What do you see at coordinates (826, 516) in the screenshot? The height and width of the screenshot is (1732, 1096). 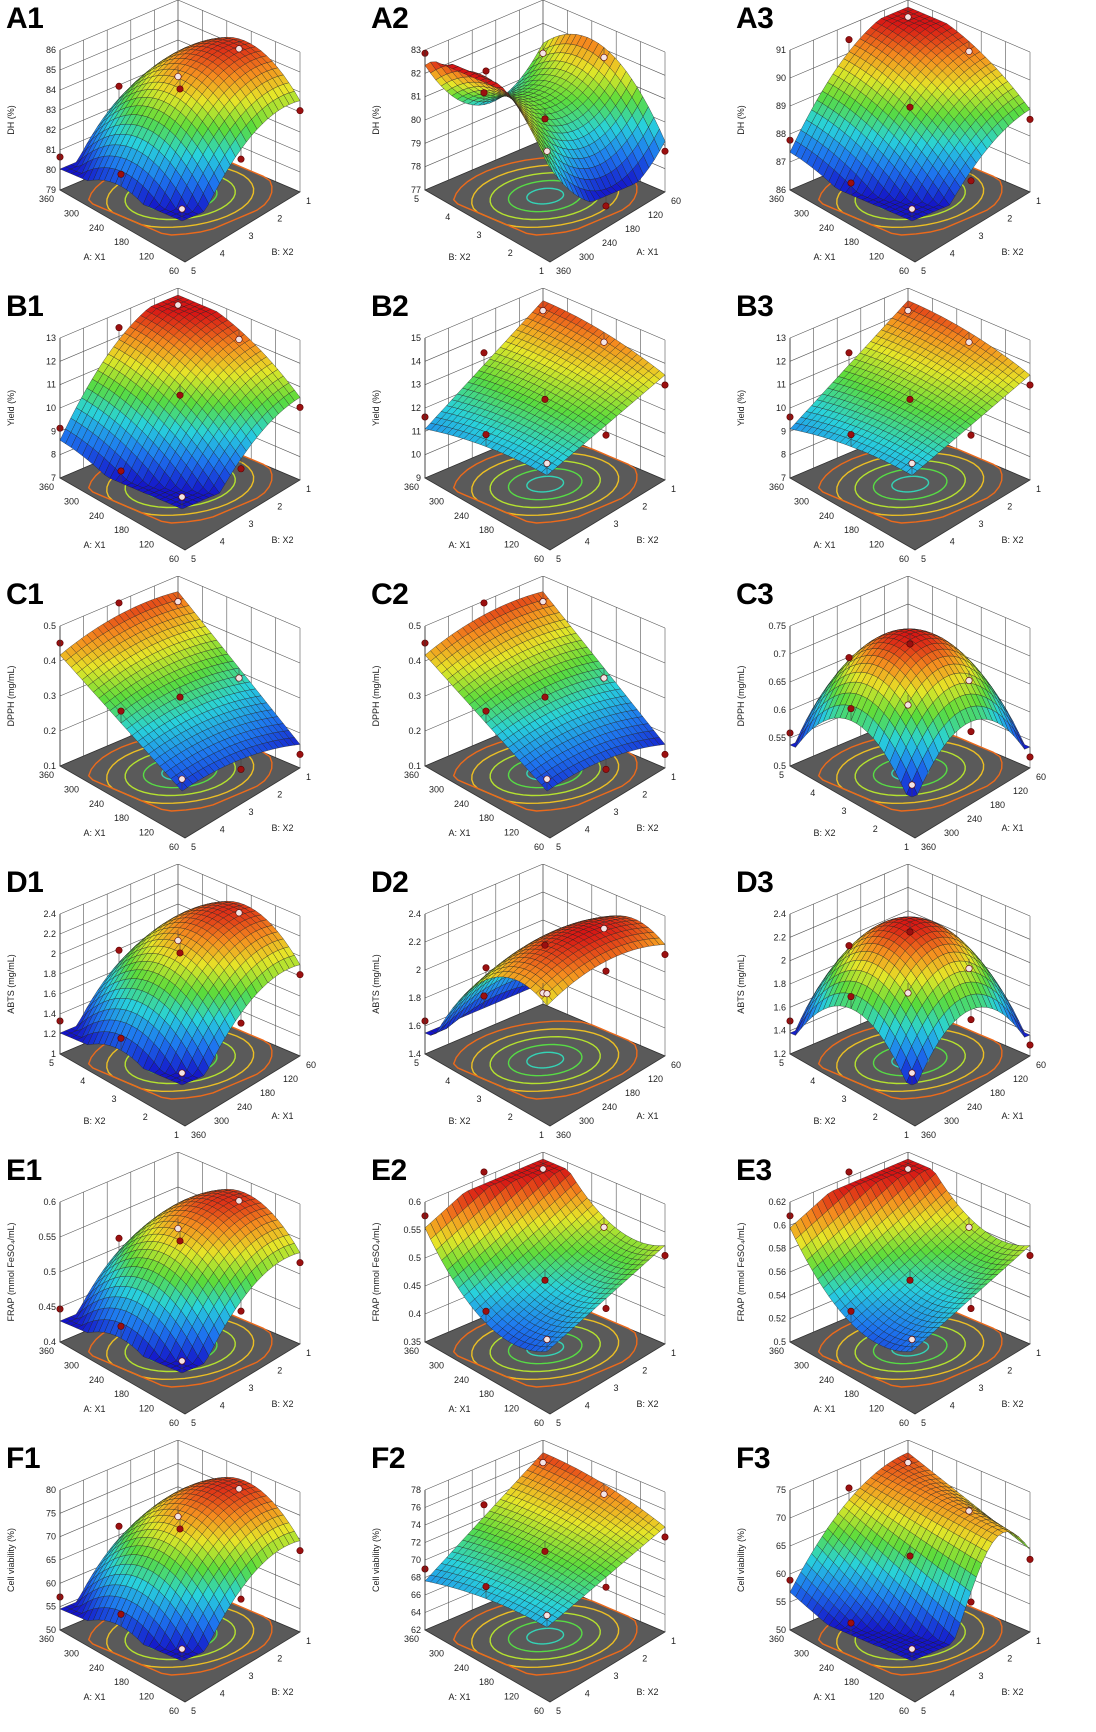 I see `x-tick-label: 240` at bounding box center [826, 516].